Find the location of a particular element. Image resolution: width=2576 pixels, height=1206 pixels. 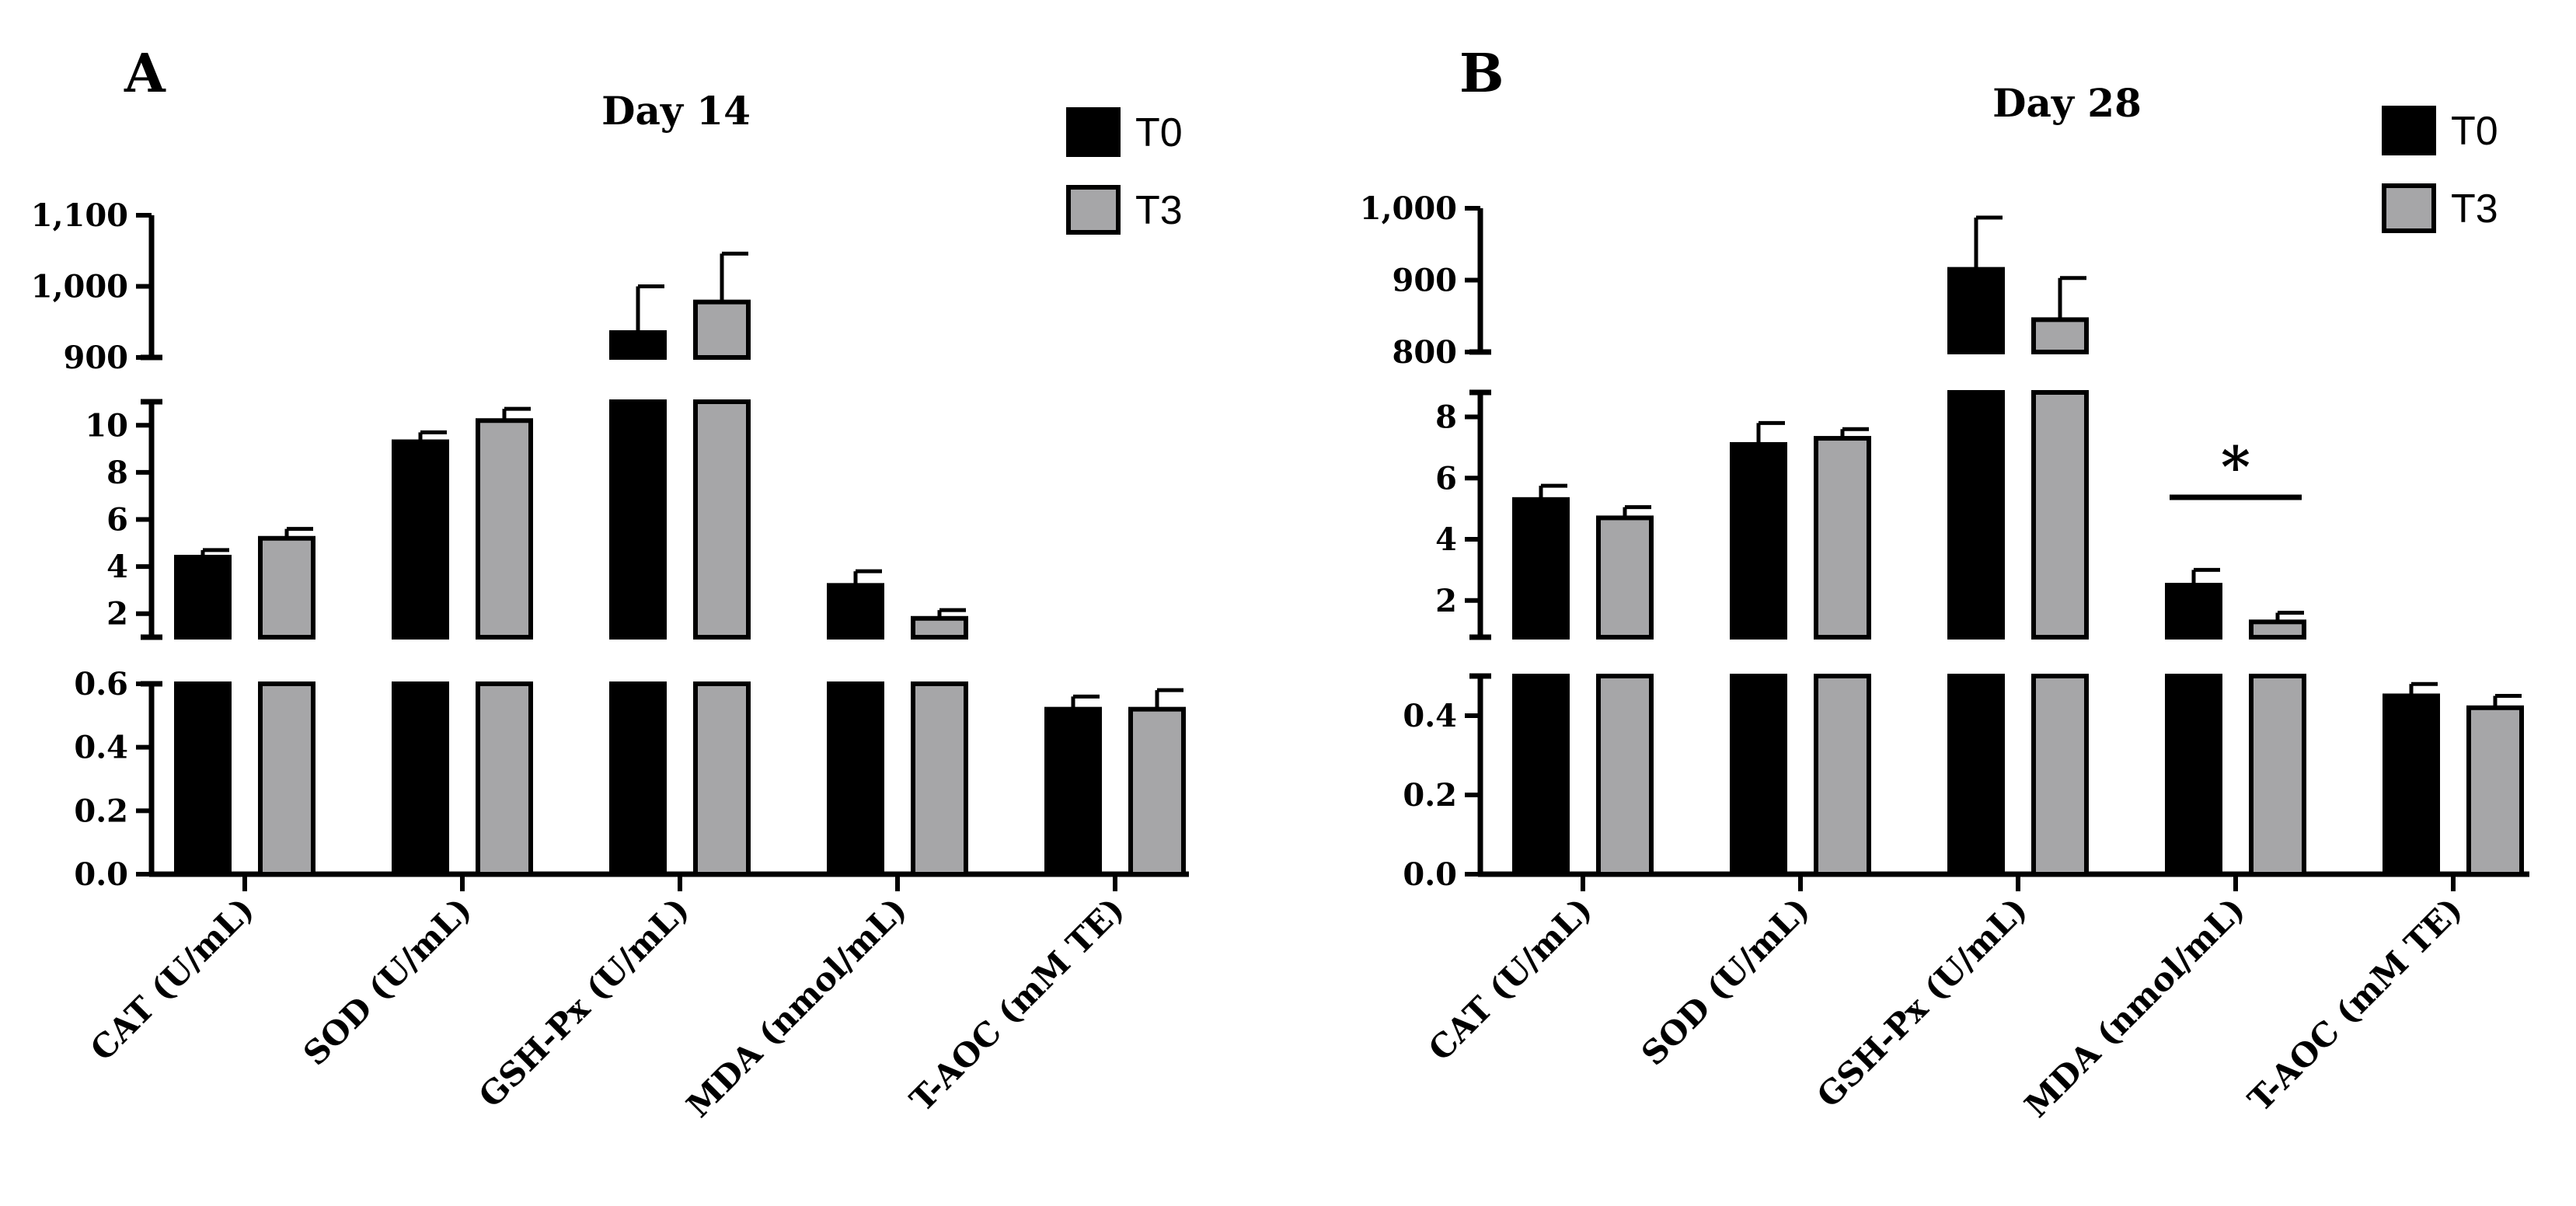

significance-star: * is located at coordinates (2235, 467).